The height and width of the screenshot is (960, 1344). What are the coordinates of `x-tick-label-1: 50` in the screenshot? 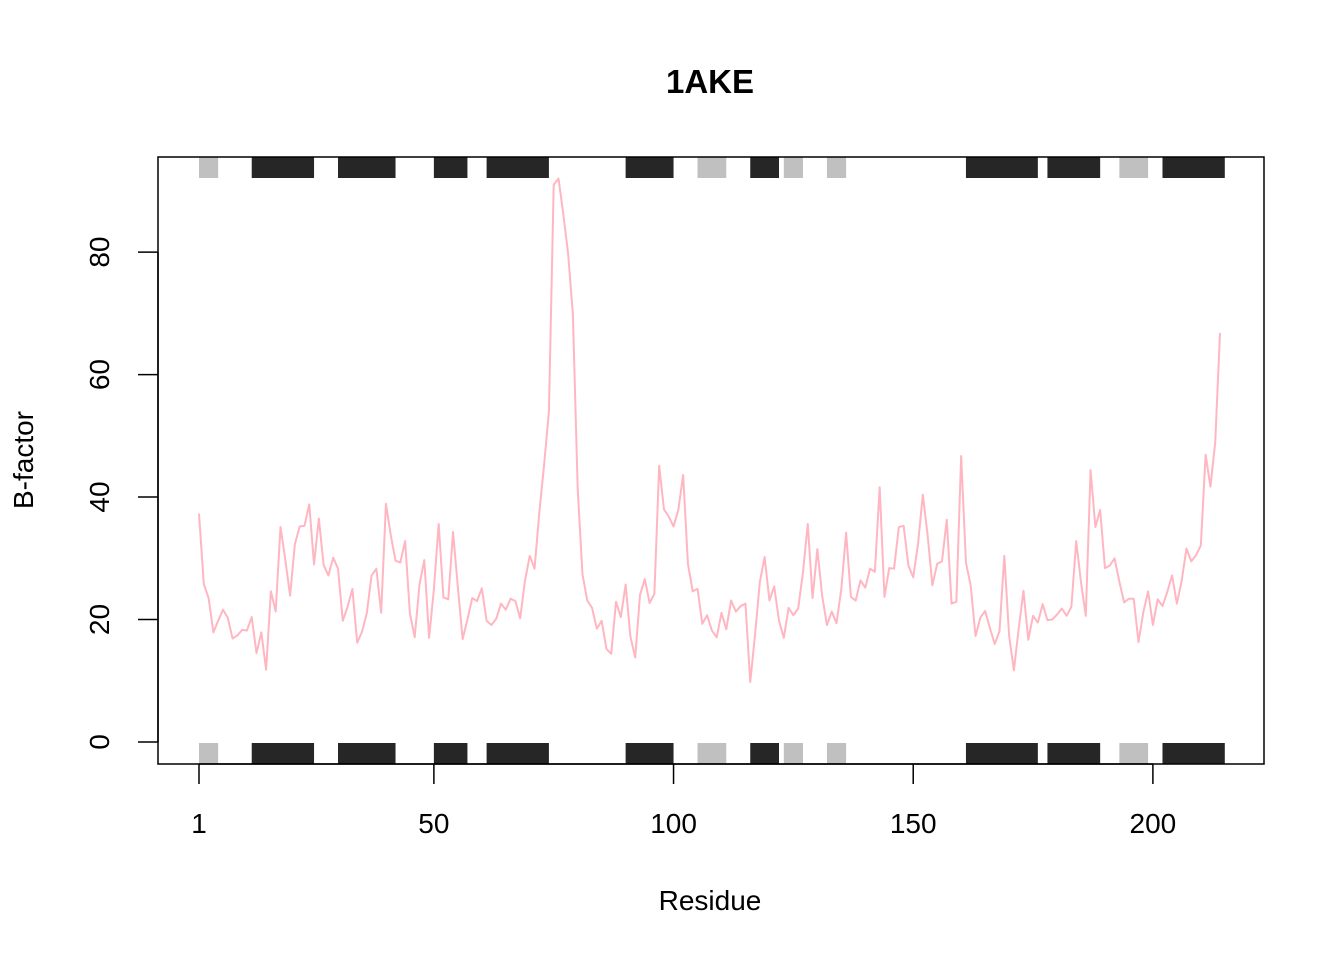 It's located at (433, 823).